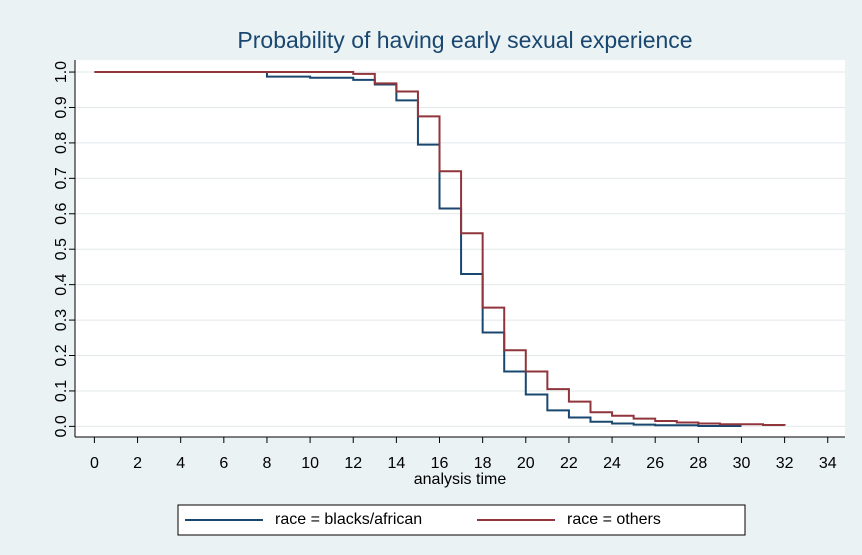  Describe the element at coordinates (785, 463) in the screenshot. I see `x-tick-label: 32` at that location.